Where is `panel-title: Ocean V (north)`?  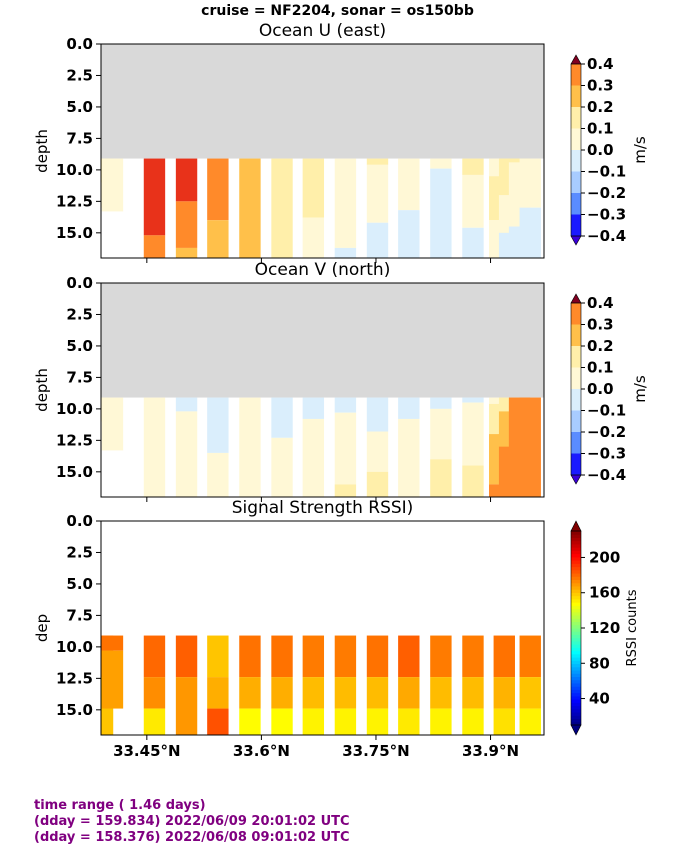 panel-title: Ocean V (north) is located at coordinates (323, 270).